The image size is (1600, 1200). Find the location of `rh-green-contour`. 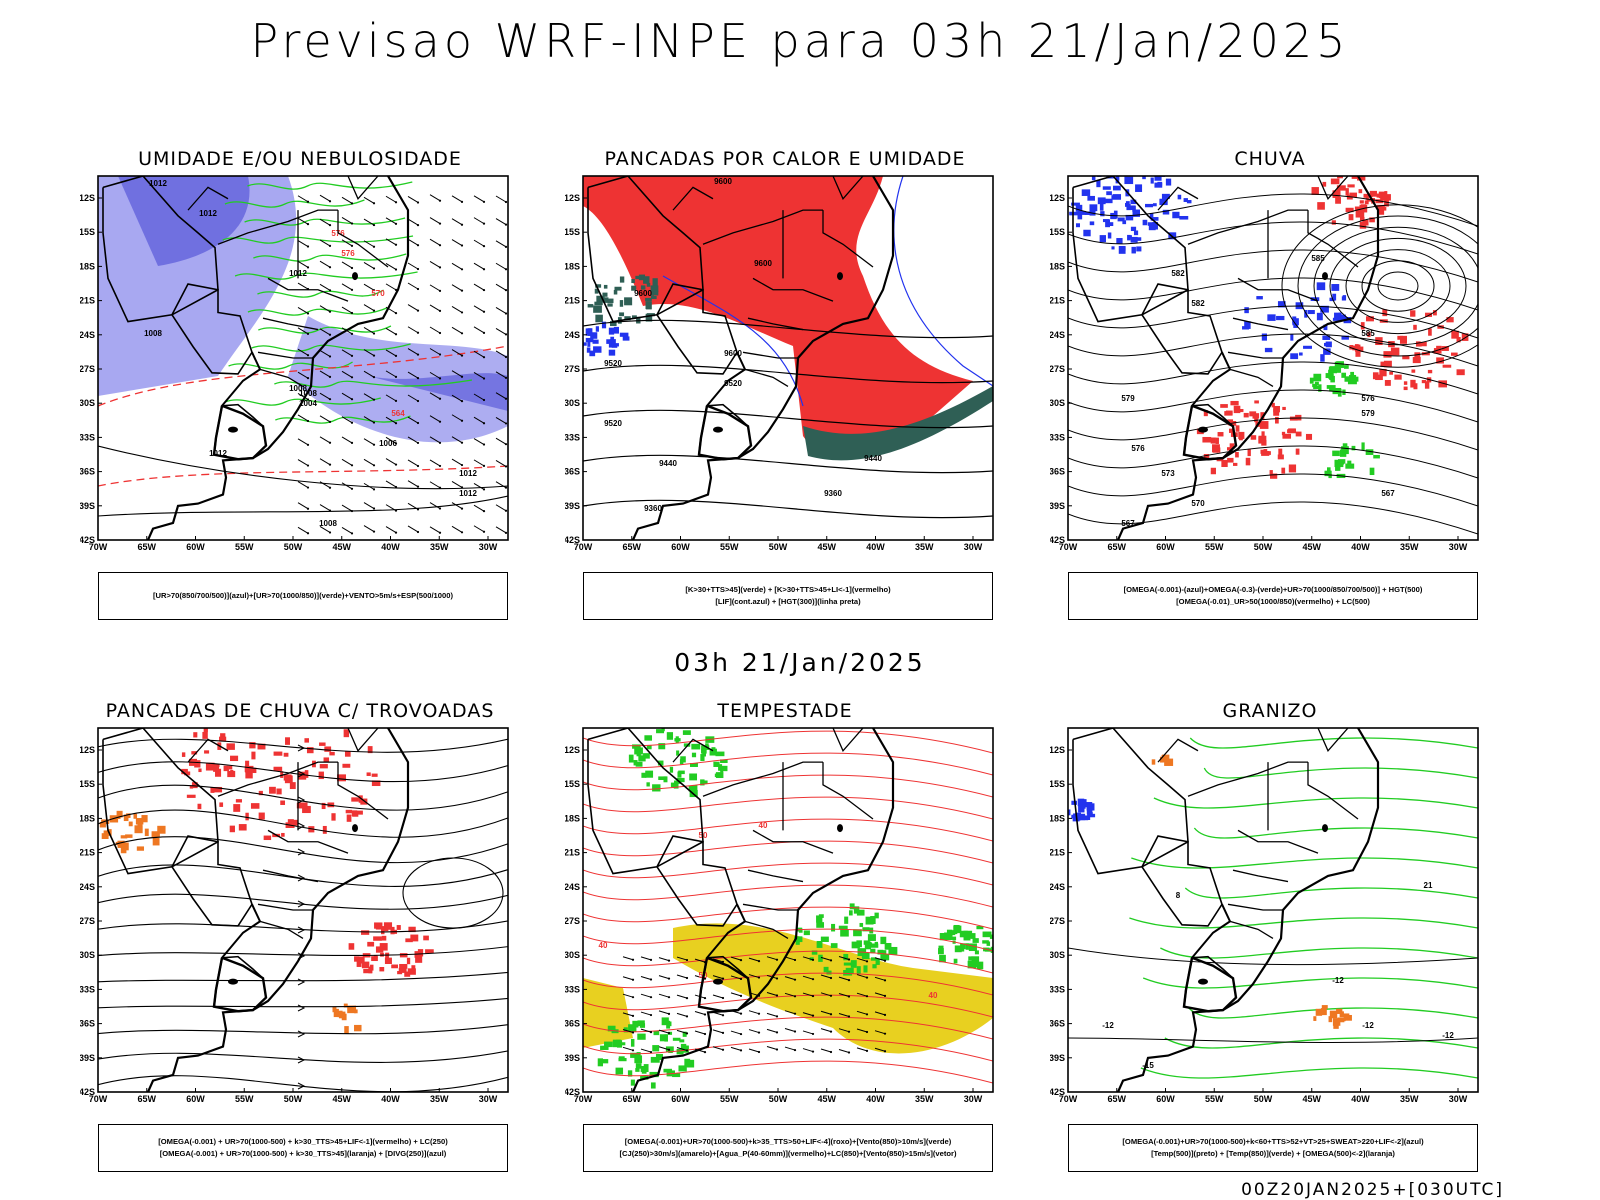

rh-green-contour is located at coordinates (330, 185).